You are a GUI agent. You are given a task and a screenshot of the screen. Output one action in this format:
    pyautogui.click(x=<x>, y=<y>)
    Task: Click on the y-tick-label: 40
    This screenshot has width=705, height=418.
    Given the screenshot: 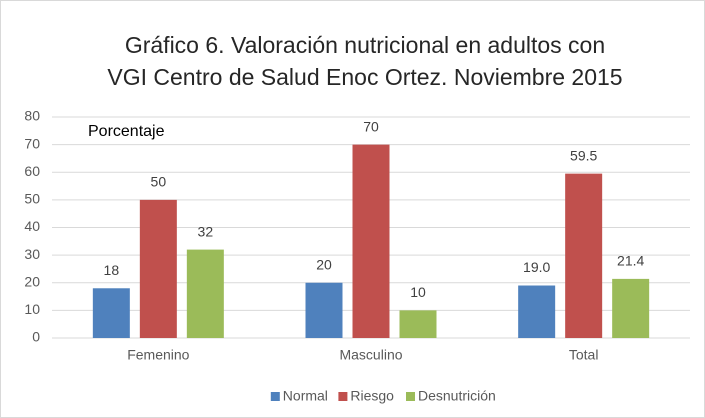 What is the action you would take?
    pyautogui.click(x=32, y=226)
    